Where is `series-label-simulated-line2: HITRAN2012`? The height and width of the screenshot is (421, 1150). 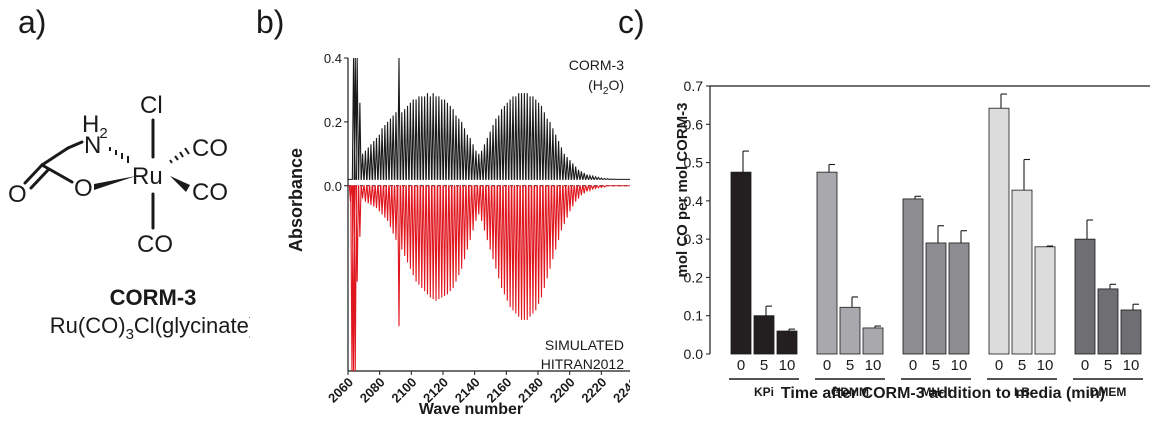
series-label-simulated-line2: HITRAN2012 is located at coordinates (582, 364).